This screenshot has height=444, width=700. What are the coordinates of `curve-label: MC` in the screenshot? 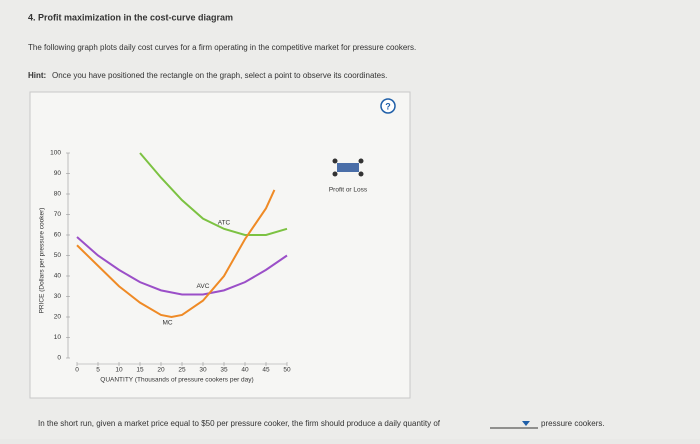 It's located at (167, 323).